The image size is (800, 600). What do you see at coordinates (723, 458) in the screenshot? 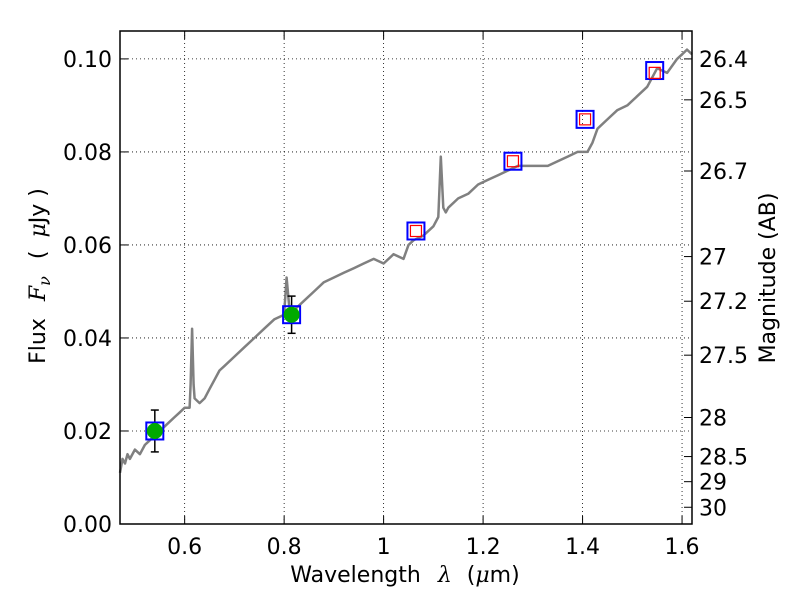
I see `y2-tick-label: 28.5` at bounding box center [723, 458].